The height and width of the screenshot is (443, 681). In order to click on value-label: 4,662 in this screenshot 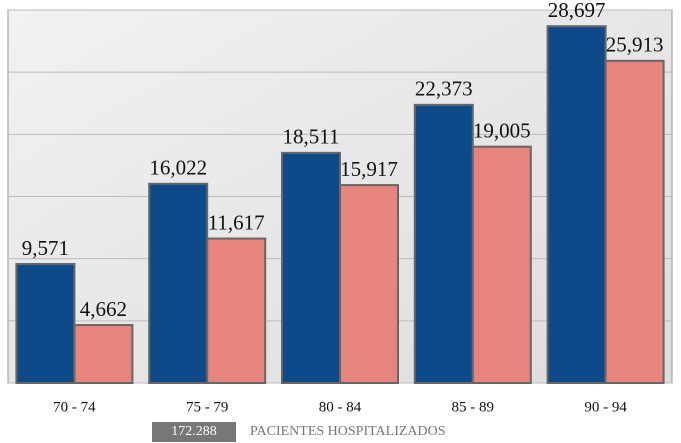, I will do `click(103, 309)`.